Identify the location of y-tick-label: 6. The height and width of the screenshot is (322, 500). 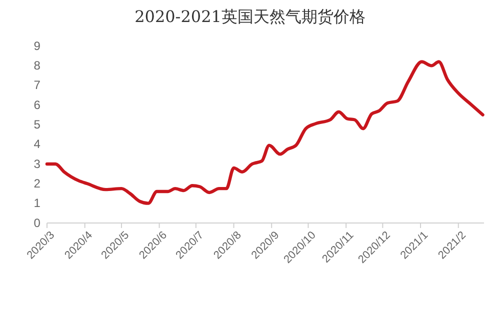
(37, 105).